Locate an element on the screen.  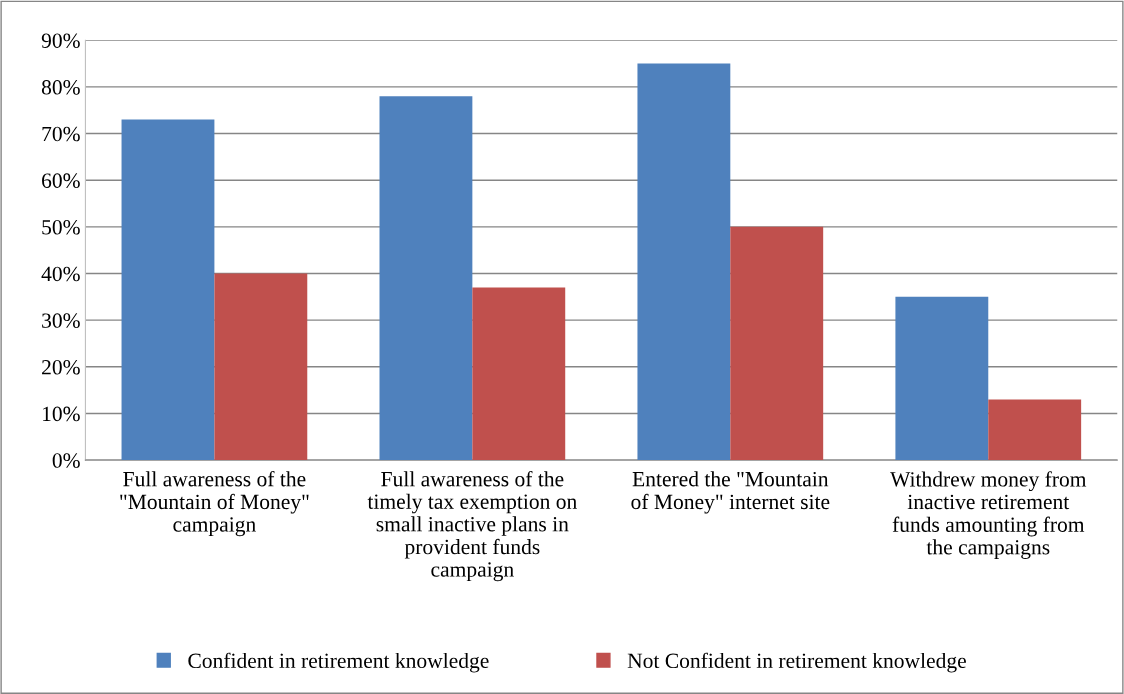
x-tick-label: Full awareness of the "Mountain of Money" campaign is located at coordinates (214, 504).